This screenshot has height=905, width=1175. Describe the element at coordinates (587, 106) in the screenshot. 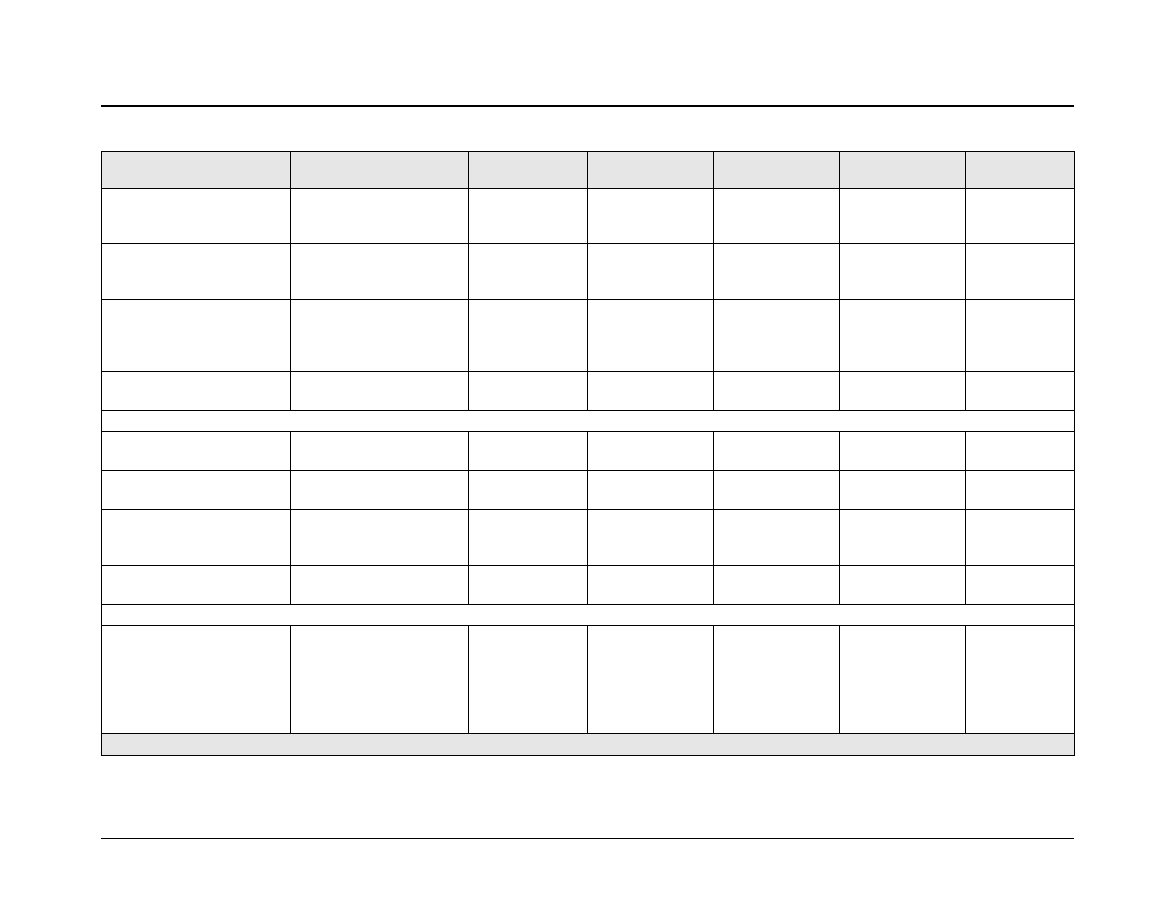

I see `top-rule` at that location.